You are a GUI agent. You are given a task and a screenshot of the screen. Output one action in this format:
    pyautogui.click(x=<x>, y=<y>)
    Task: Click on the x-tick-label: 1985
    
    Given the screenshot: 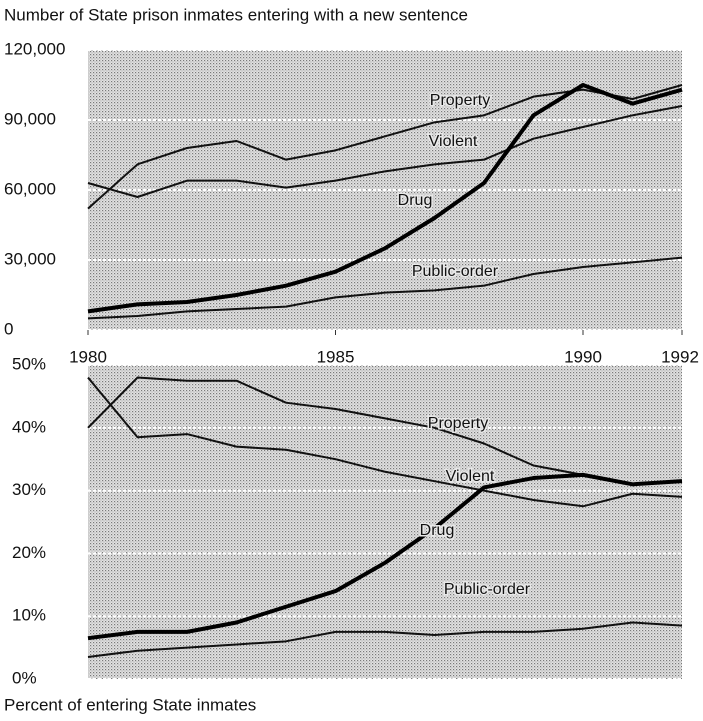 What is the action you would take?
    pyautogui.click(x=336, y=356)
    